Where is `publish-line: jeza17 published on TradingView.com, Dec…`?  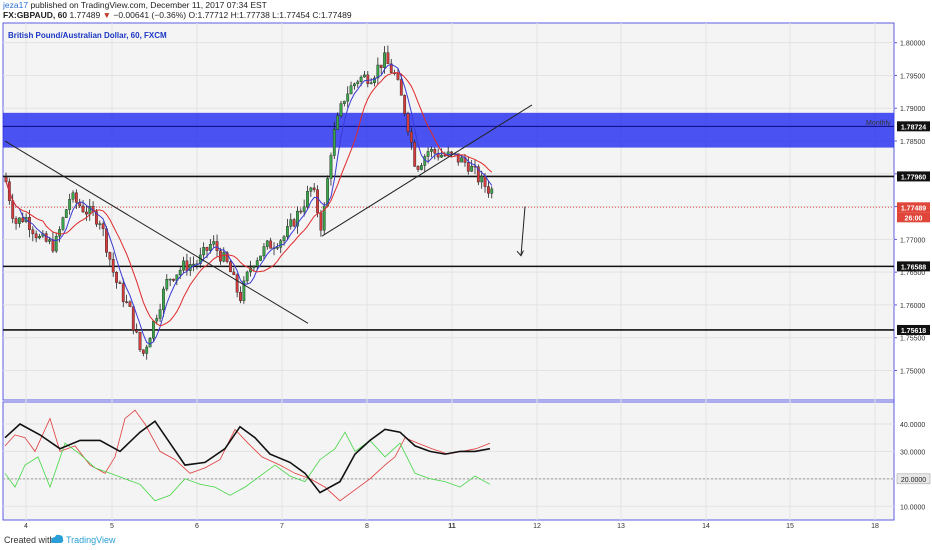 publish-line: jeza17 published on TradingView.com, Dec… is located at coordinates (135, 5).